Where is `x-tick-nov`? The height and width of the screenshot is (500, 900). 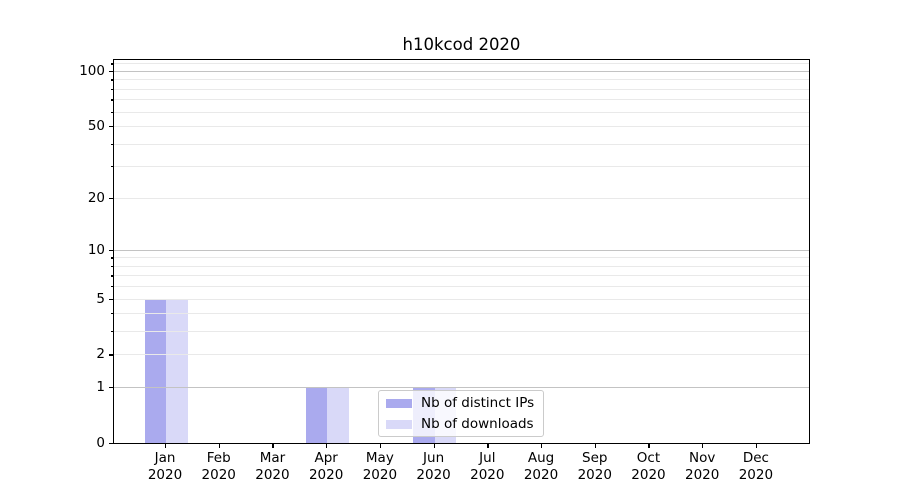 x-tick-nov is located at coordinates (703, 446).